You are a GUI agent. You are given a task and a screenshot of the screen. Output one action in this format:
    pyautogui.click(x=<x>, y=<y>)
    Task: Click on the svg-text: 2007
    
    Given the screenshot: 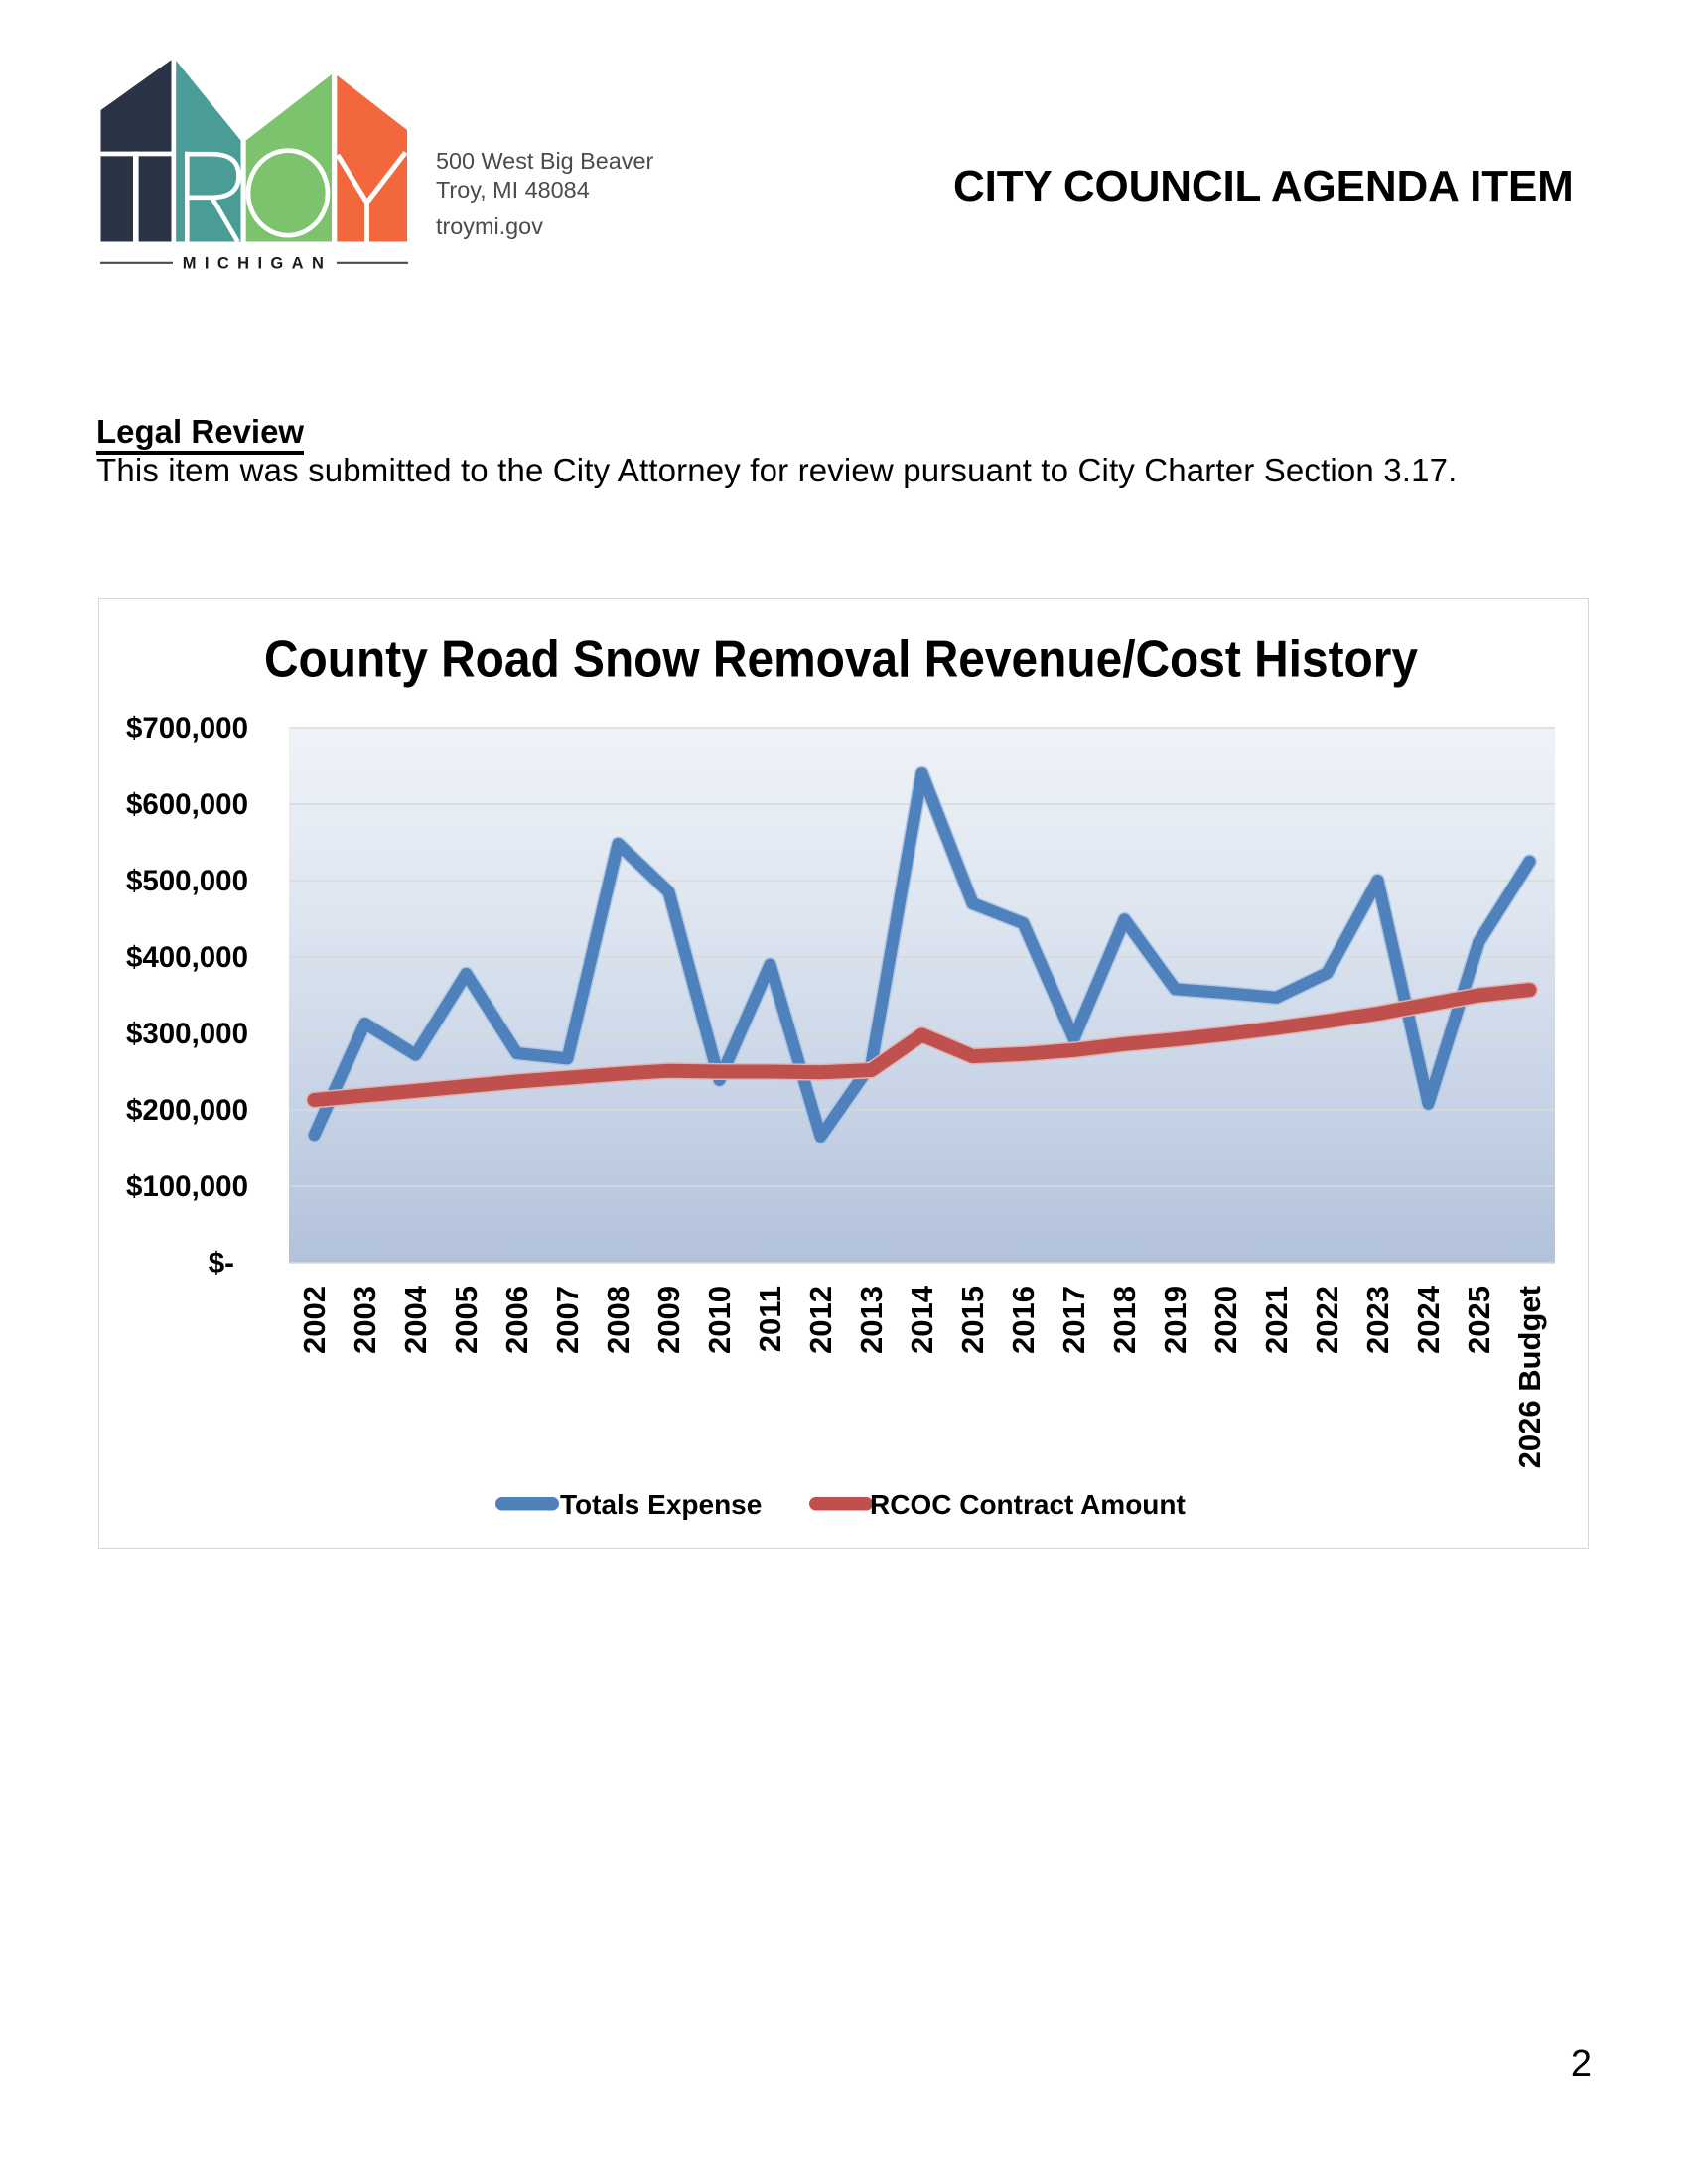 What is the action you would take?
    pyautogui.click(x=567, y=1320)
    